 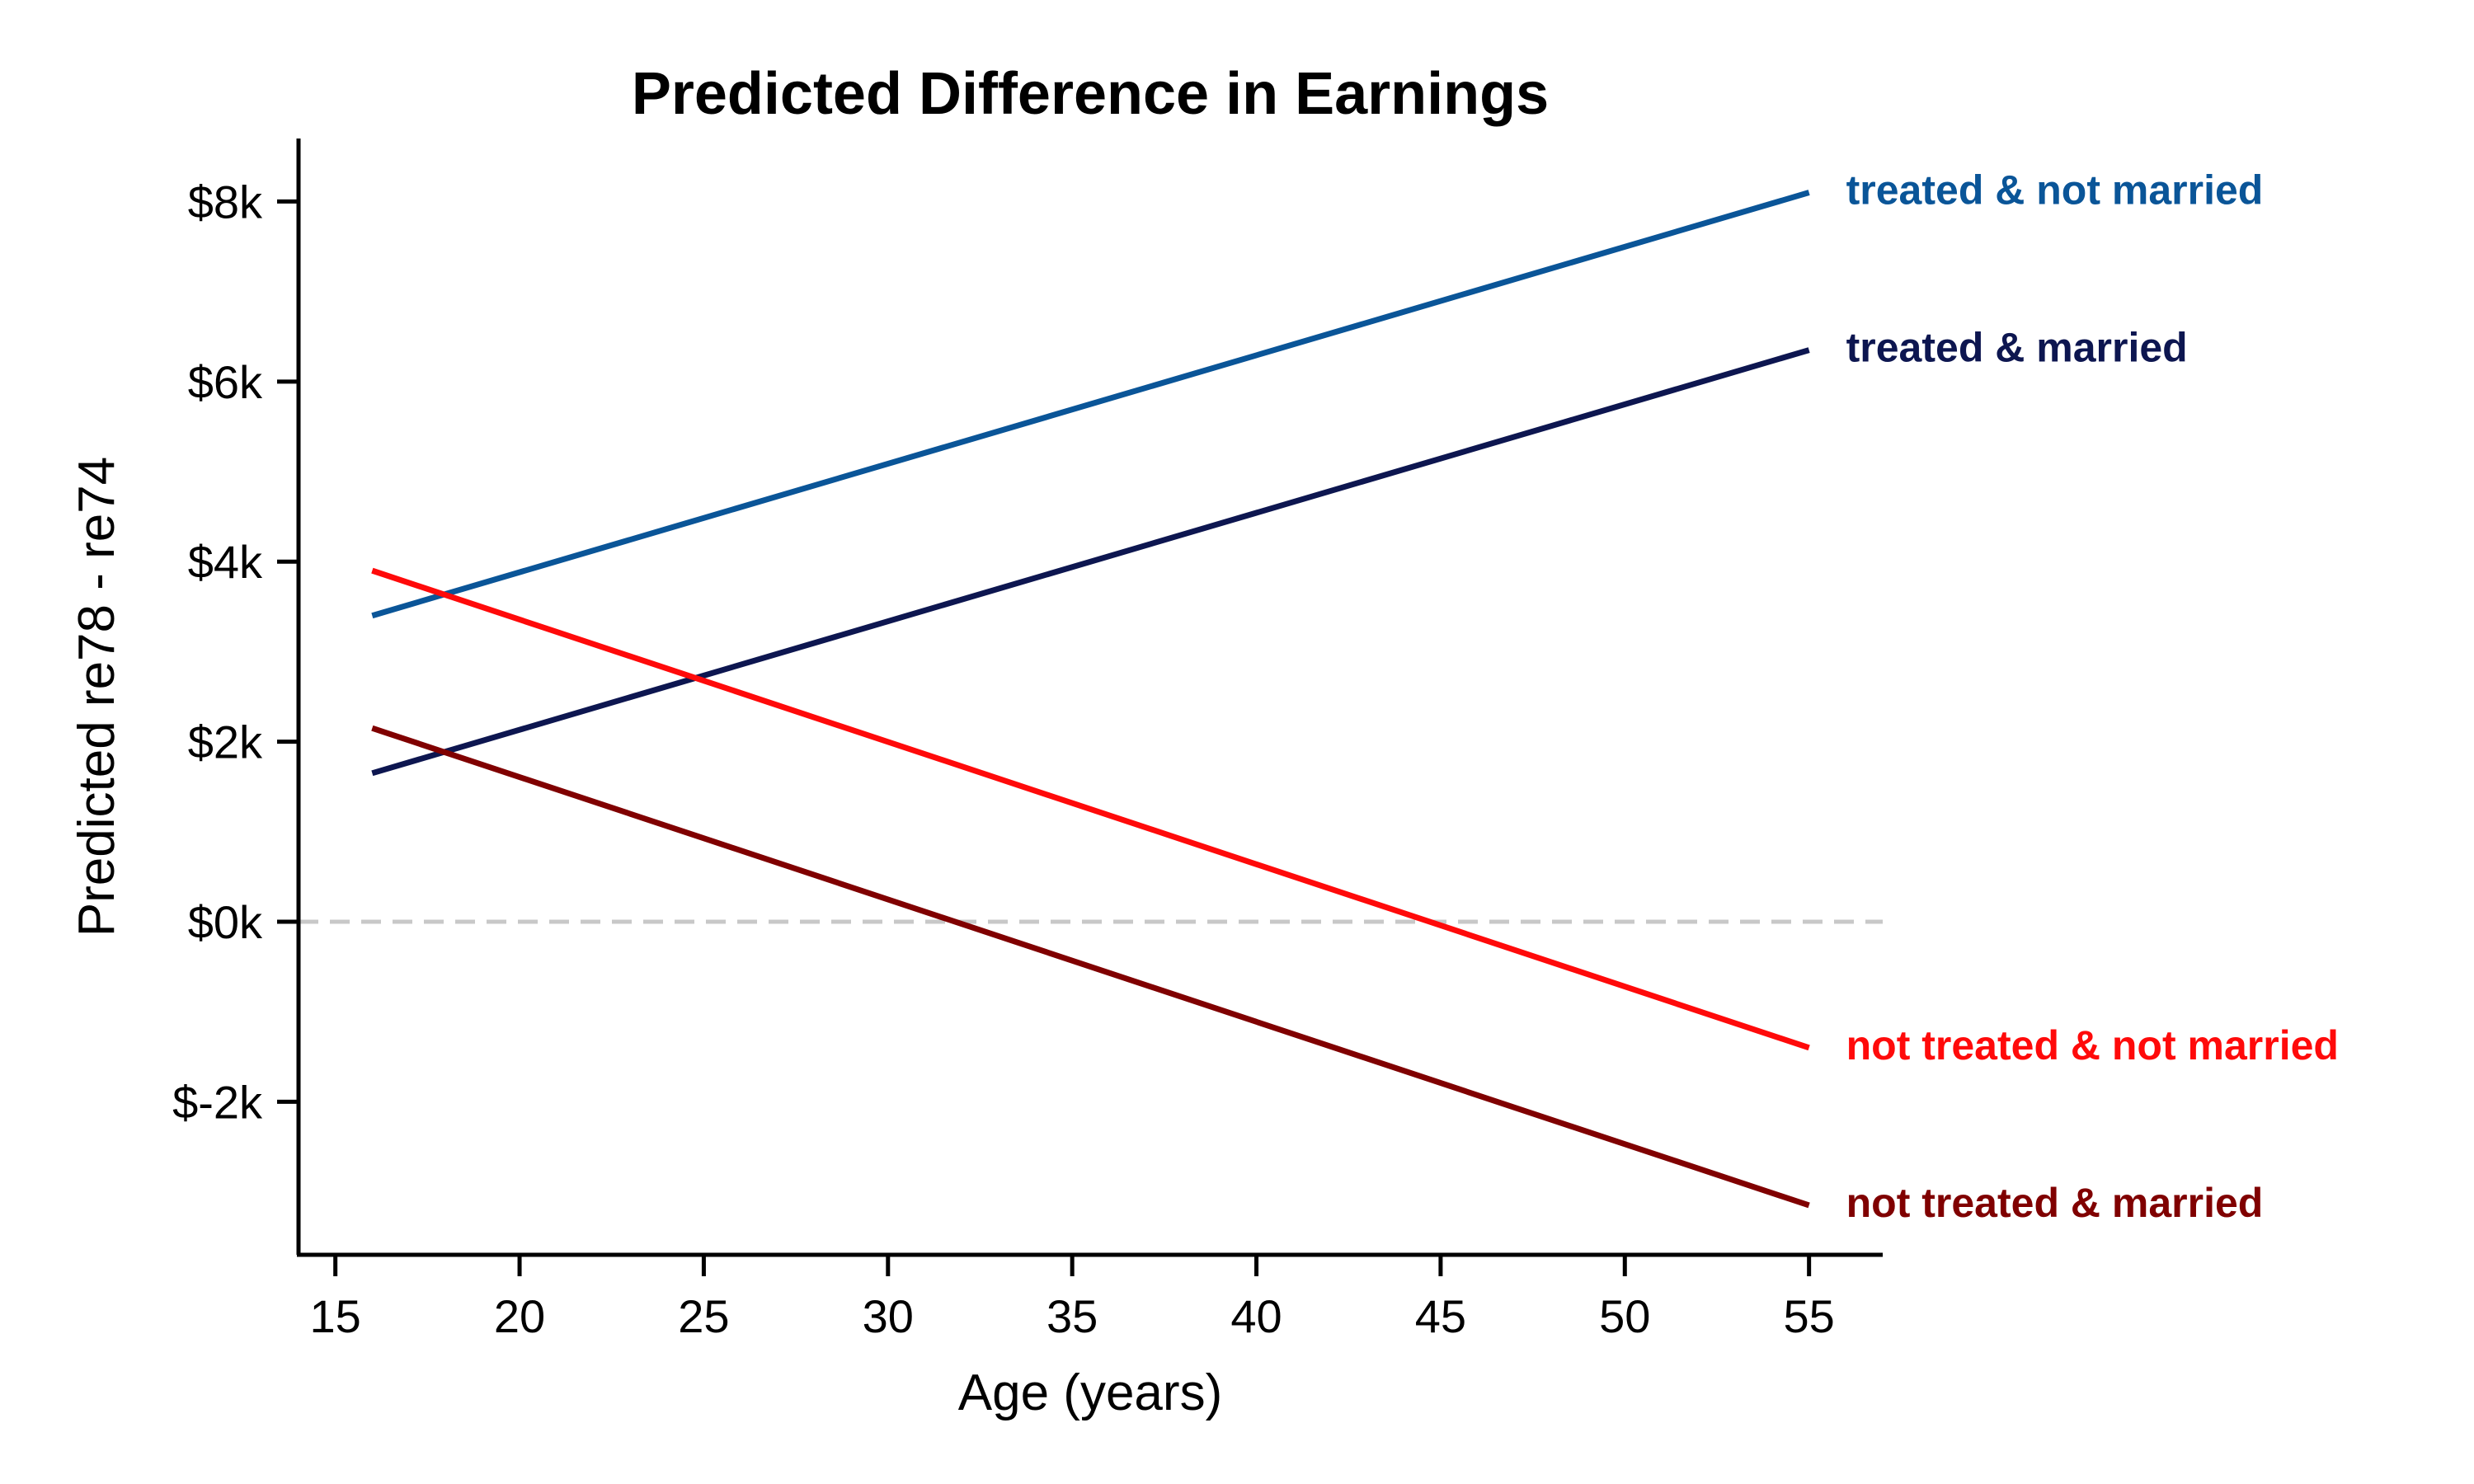 I want to click on y-ticks: $-2k $0k $2k $4k $6k $8k, so click(x=235, y=652).